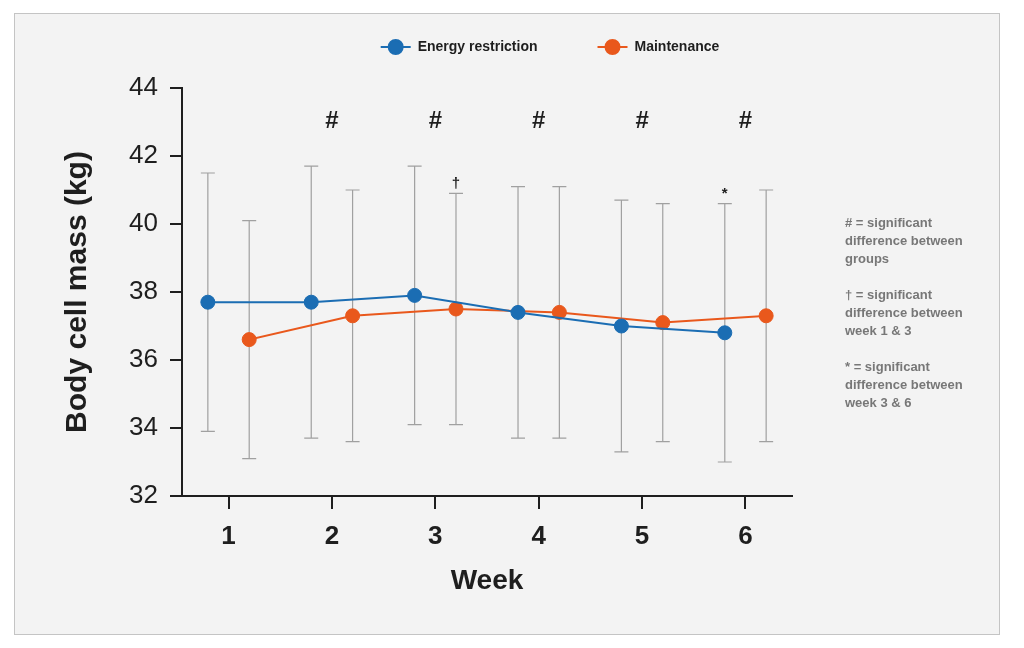 This screenshot has width=1024, height=648. I want to click on annotation: *, so click(724, 193).